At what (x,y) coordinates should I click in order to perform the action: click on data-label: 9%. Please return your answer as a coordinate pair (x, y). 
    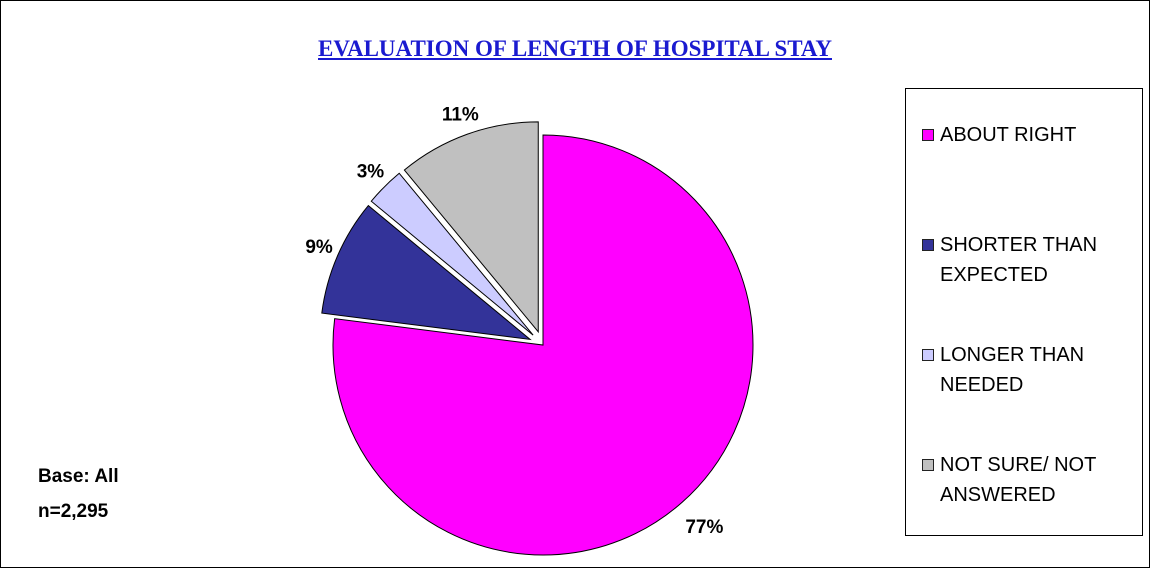
    Looking at the image, I should click on (319, 247).